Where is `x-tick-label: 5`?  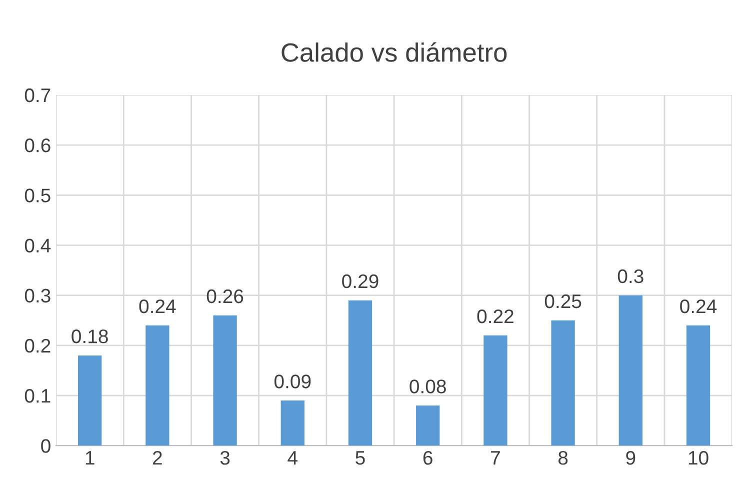 x-tick-label: 5 is located at coordinates (360, 458).